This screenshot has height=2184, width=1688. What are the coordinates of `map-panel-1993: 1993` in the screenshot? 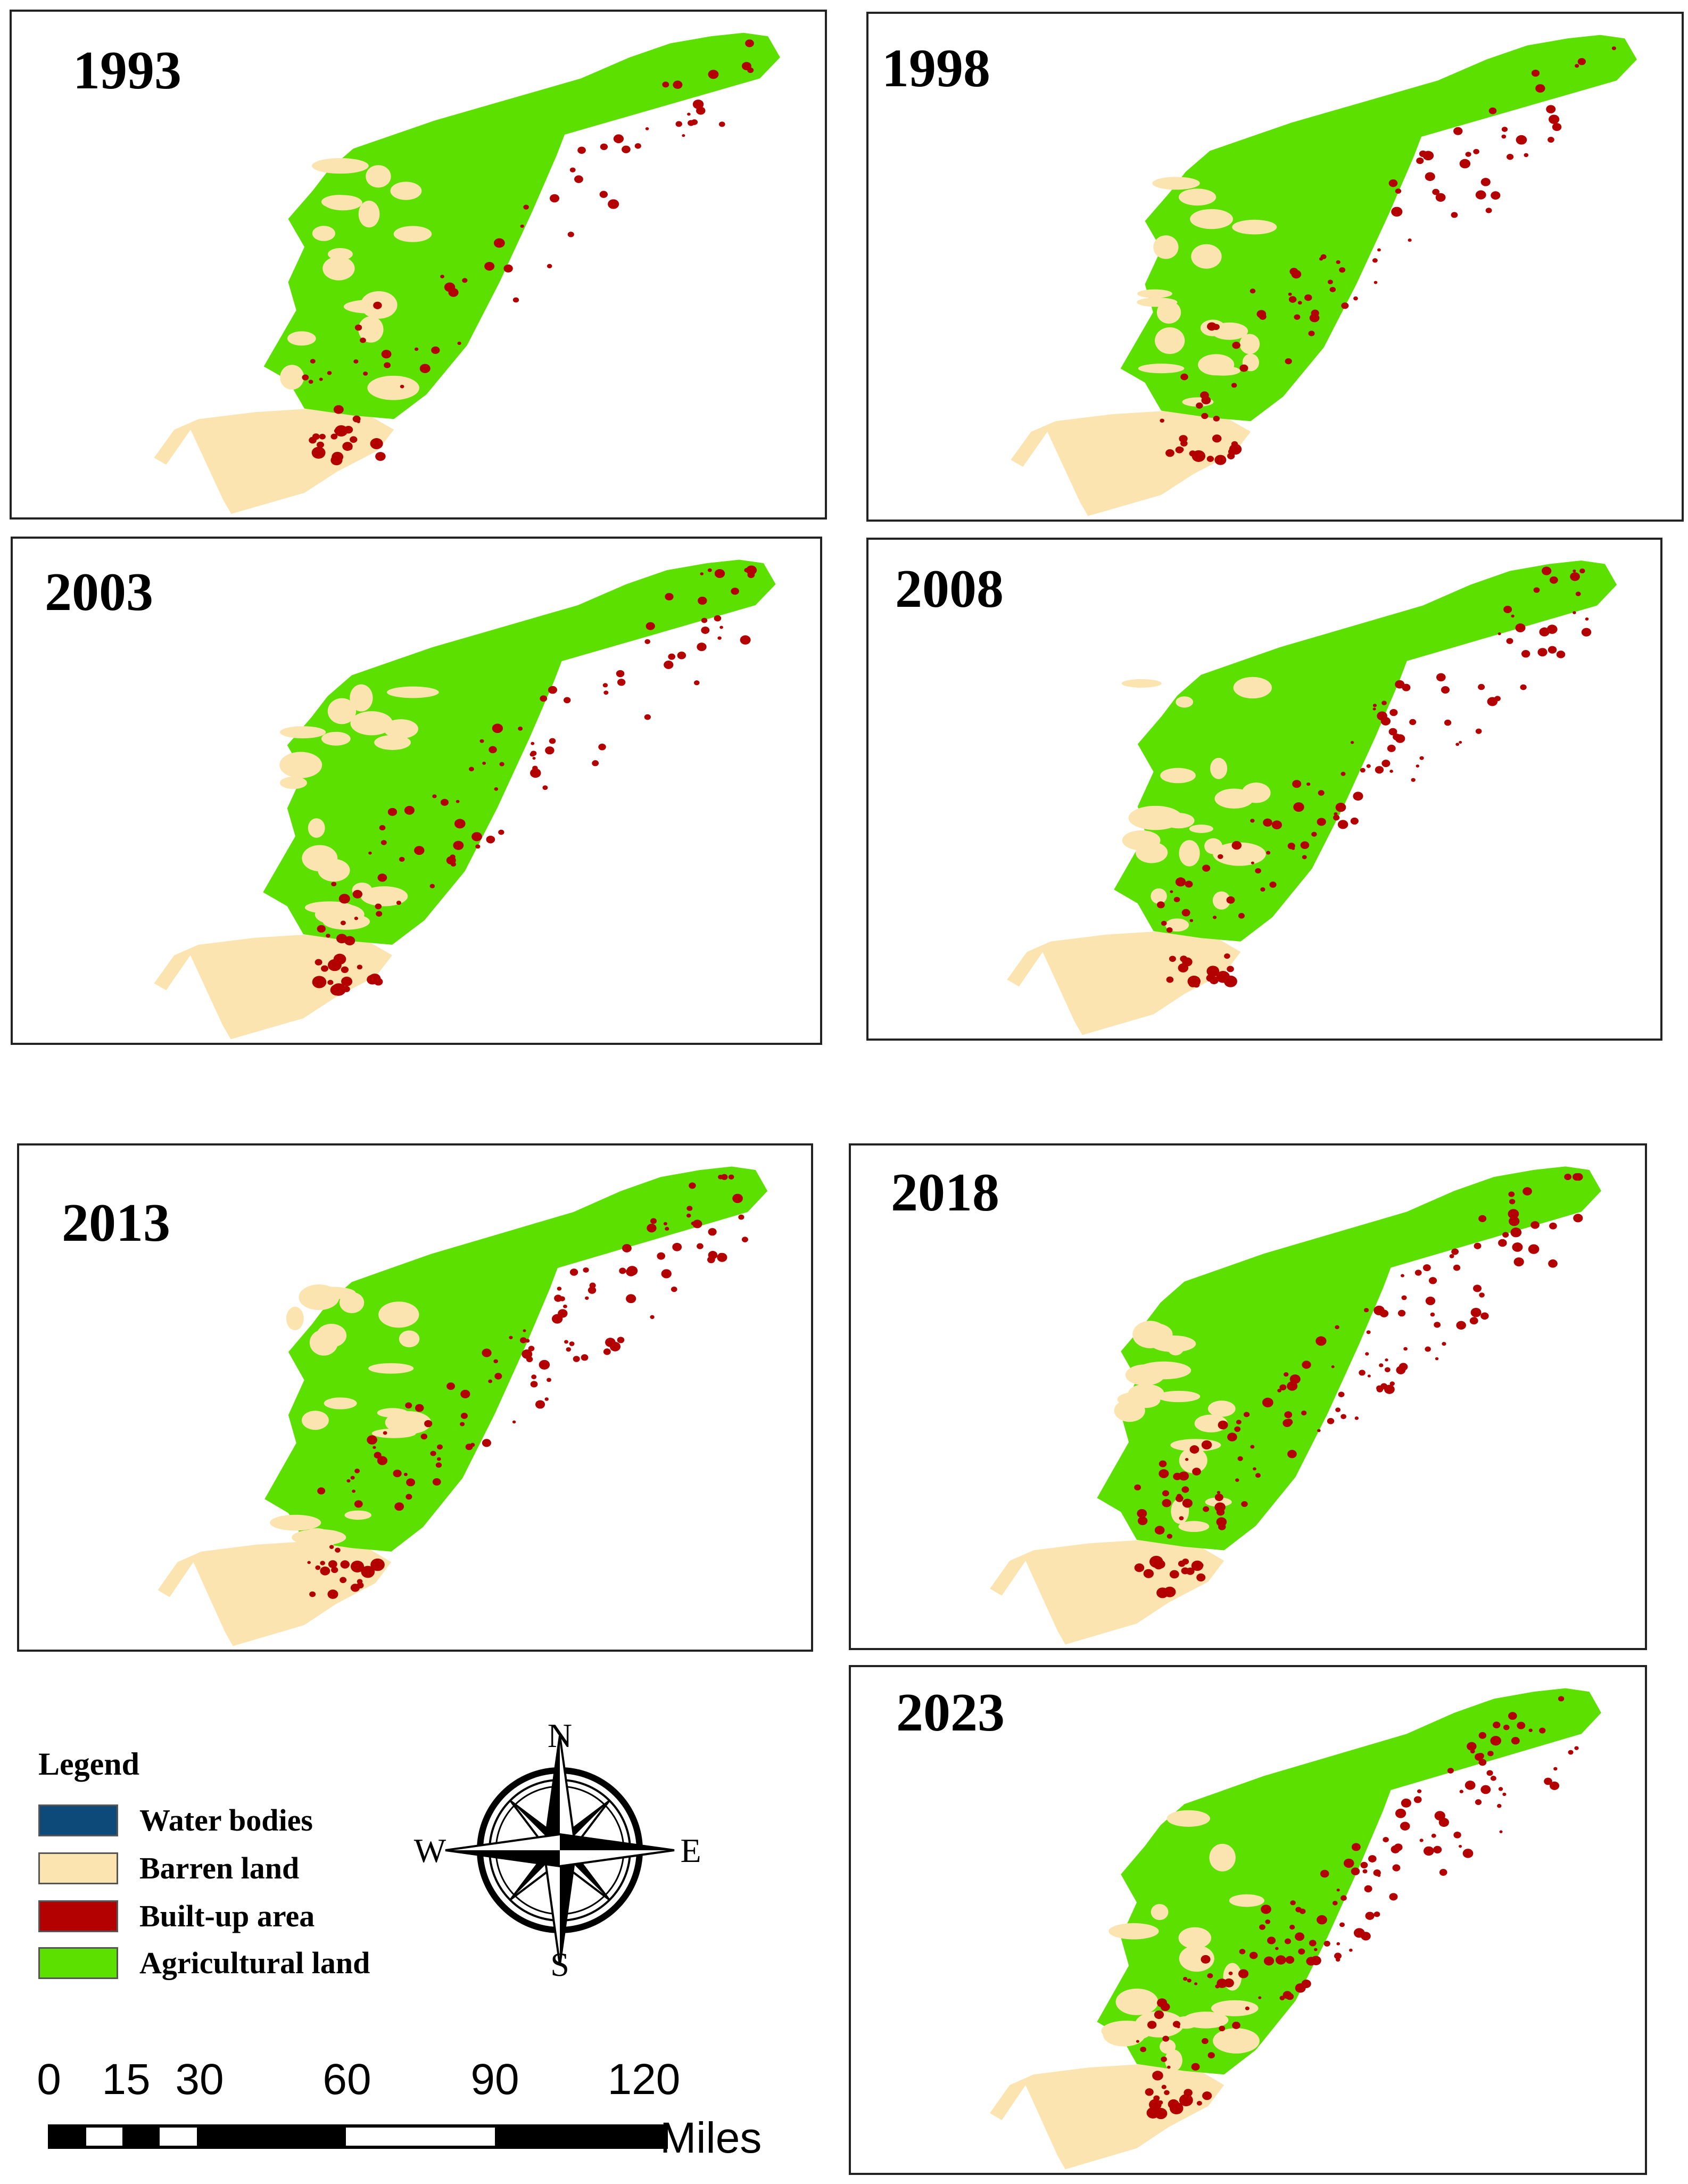 It's located at (418, 265).